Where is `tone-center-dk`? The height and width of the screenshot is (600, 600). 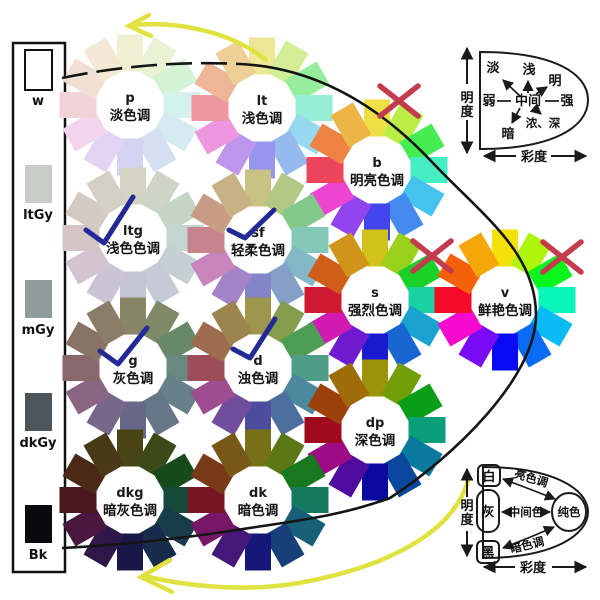
tone-center-dk is located at coordinates (258, 500).